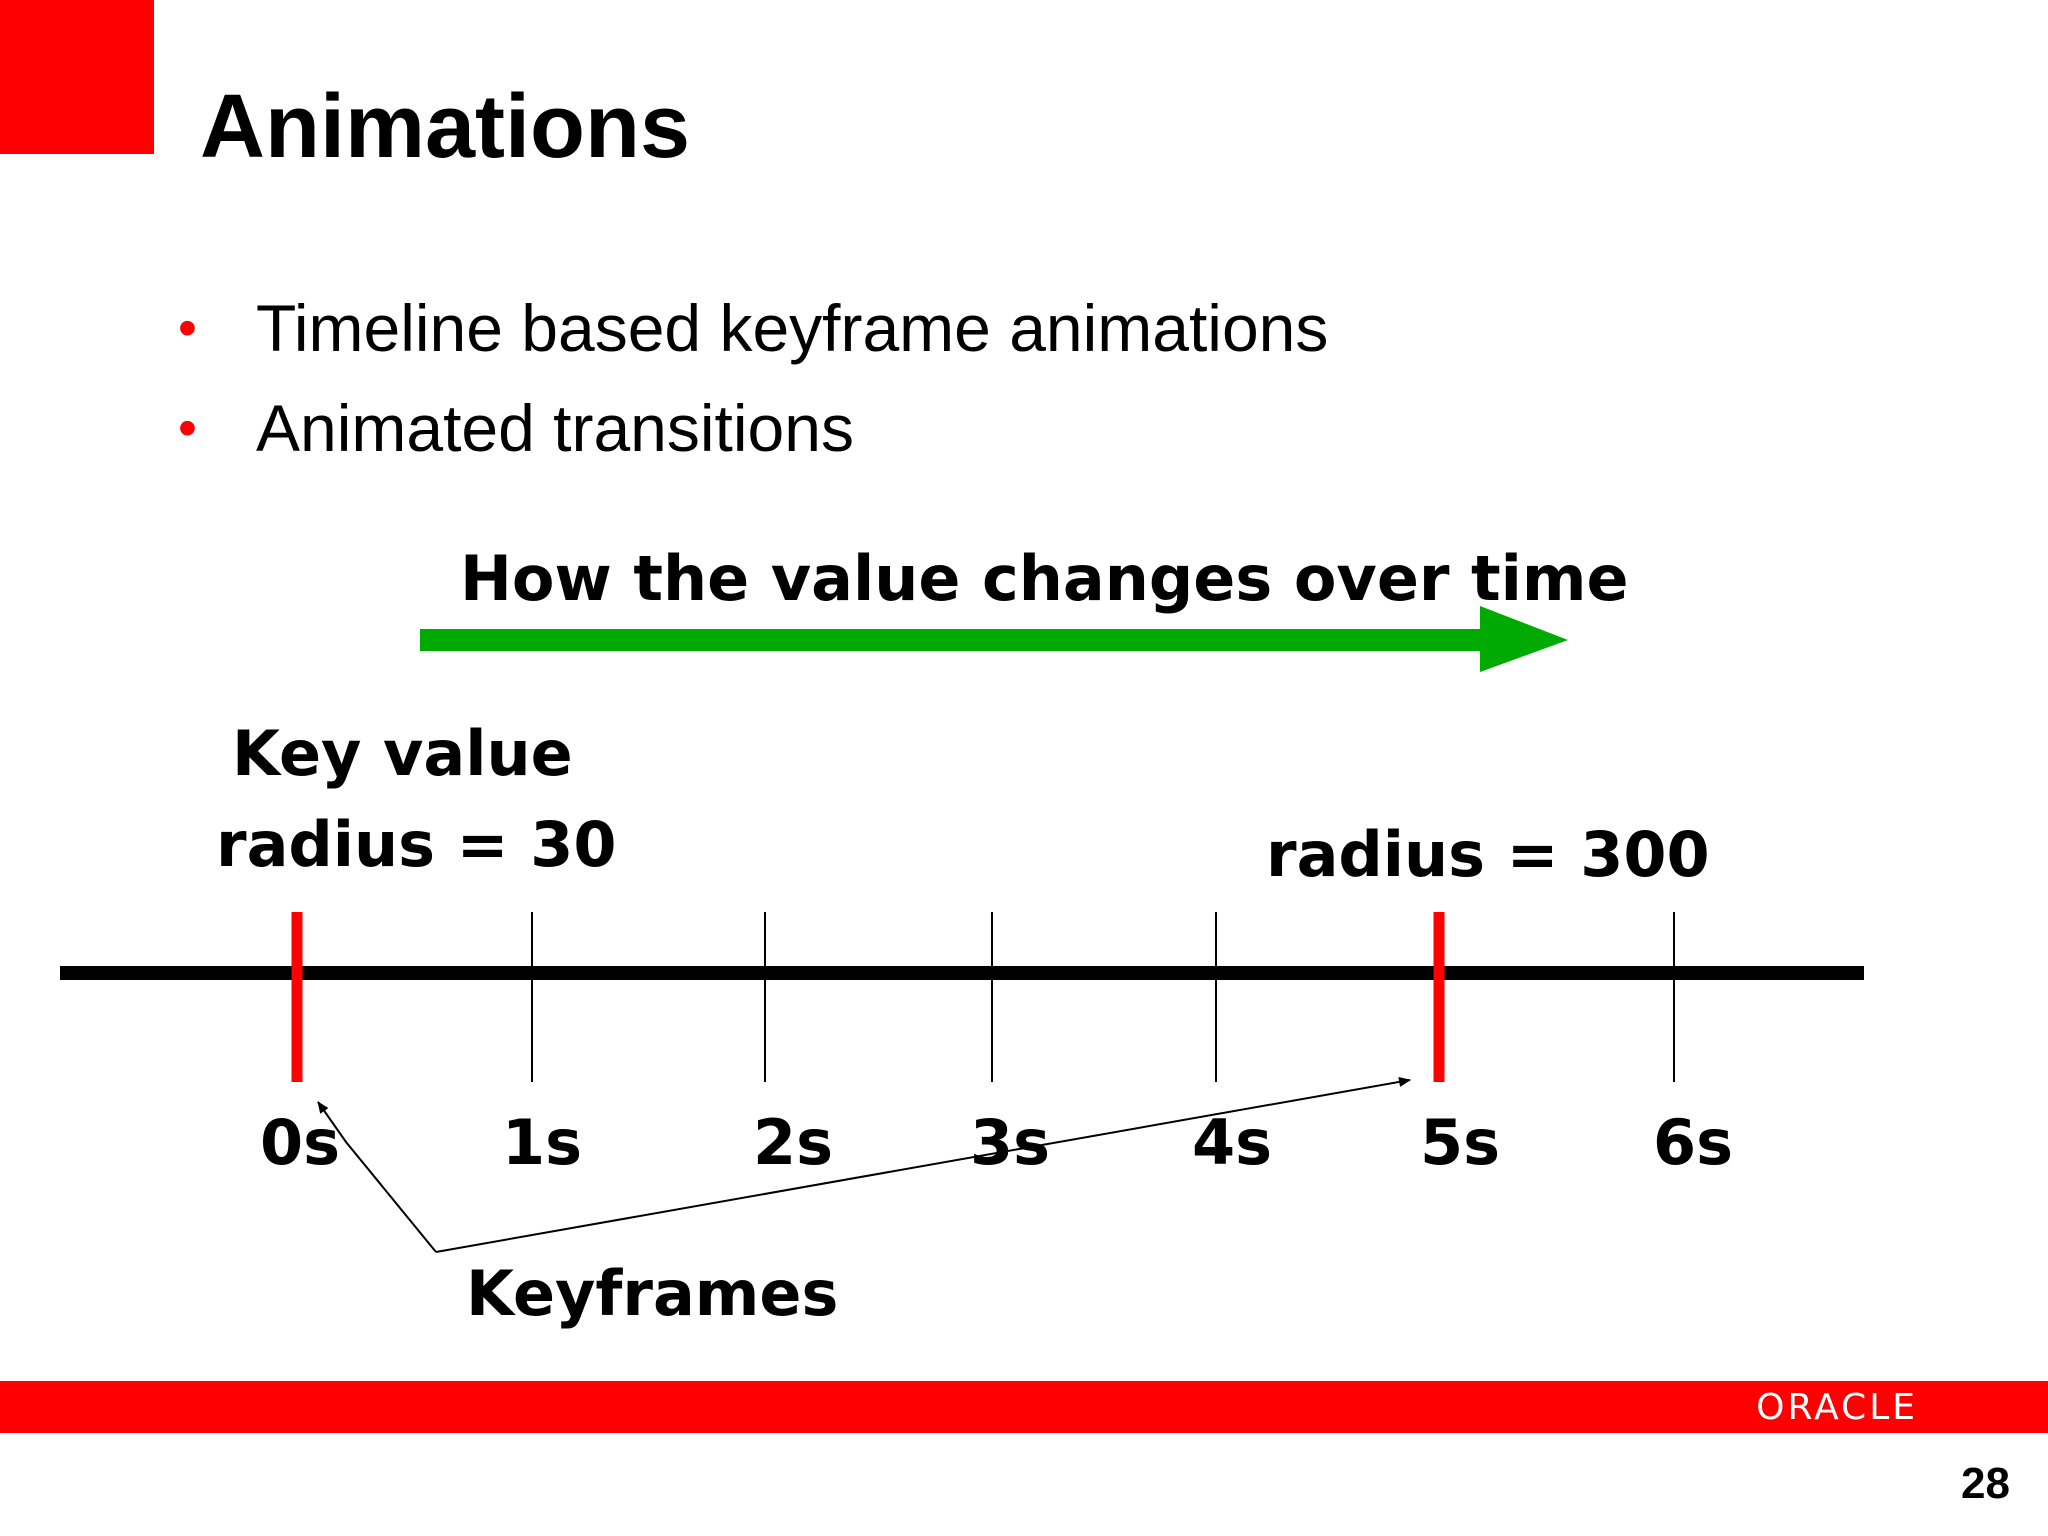 This screenshot has width=2048, height=1536. Describe the element at coordinates (652, 1293) in the screenshot. I see `keyframes-label: Keyframes` at that location.